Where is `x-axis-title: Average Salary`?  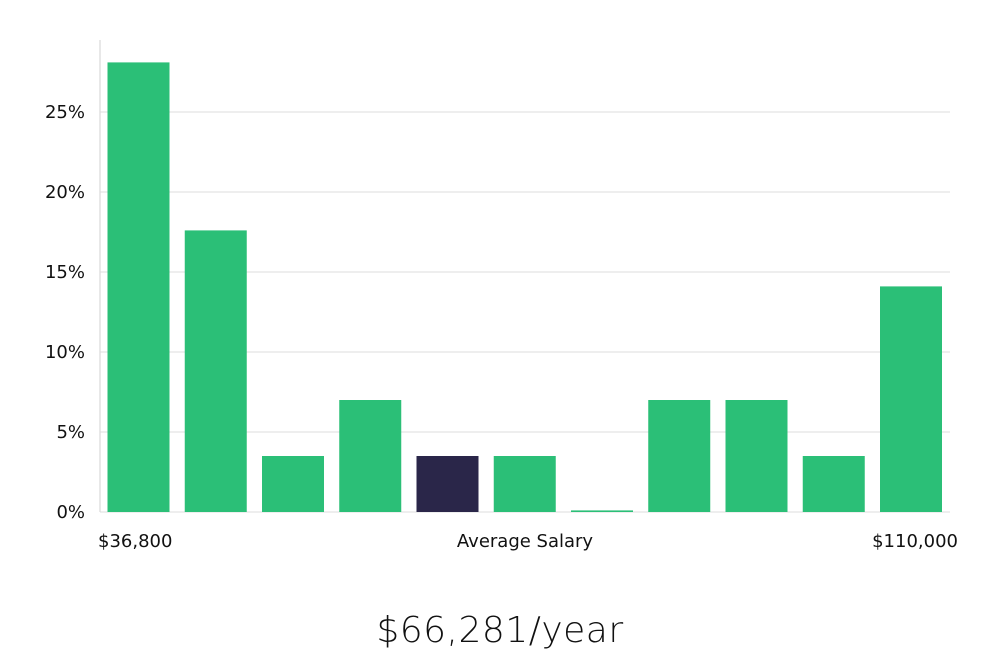
x-axis-title: Average Salary is located at coordinates (525, 541).